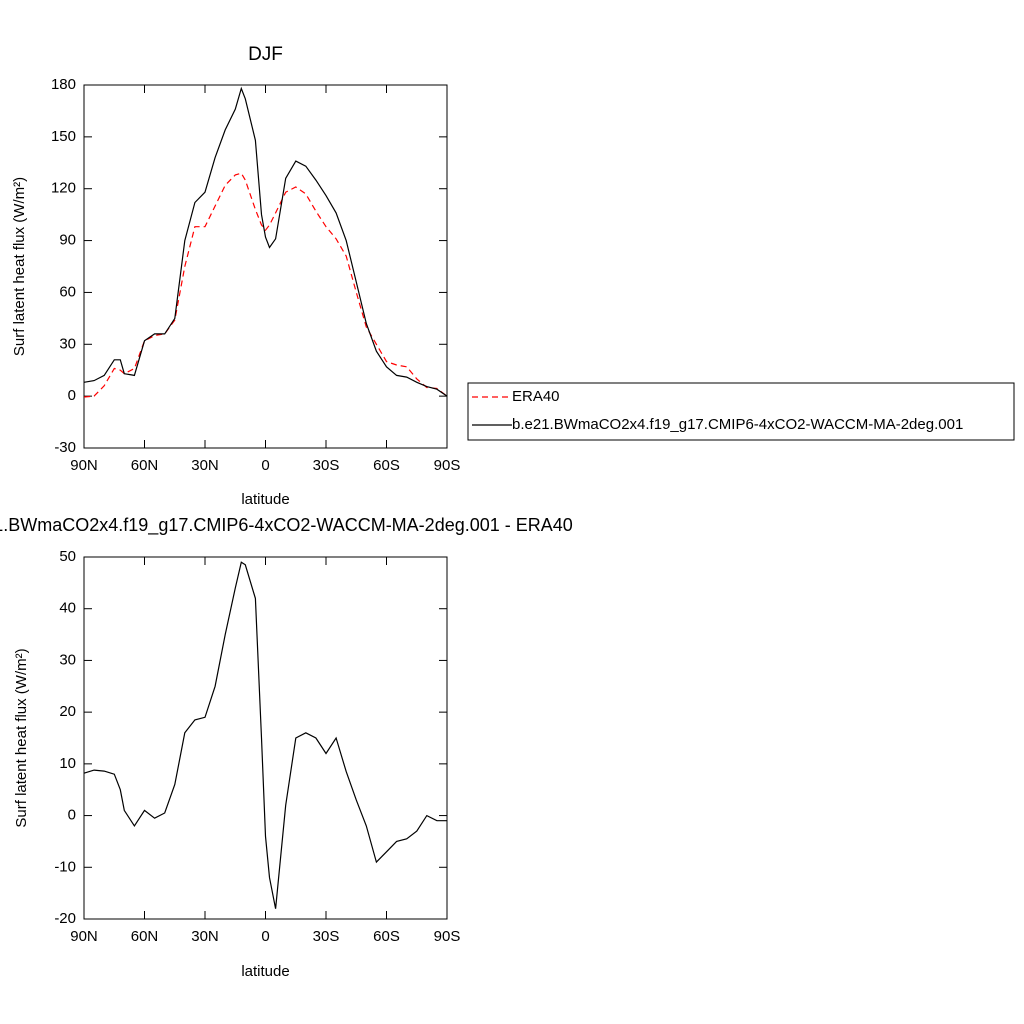 This screenshot has height=1024, width=1024. Describe the element at coordinates (67, 711) in the screenshot. I see `y-tick-label: 20` at that location.